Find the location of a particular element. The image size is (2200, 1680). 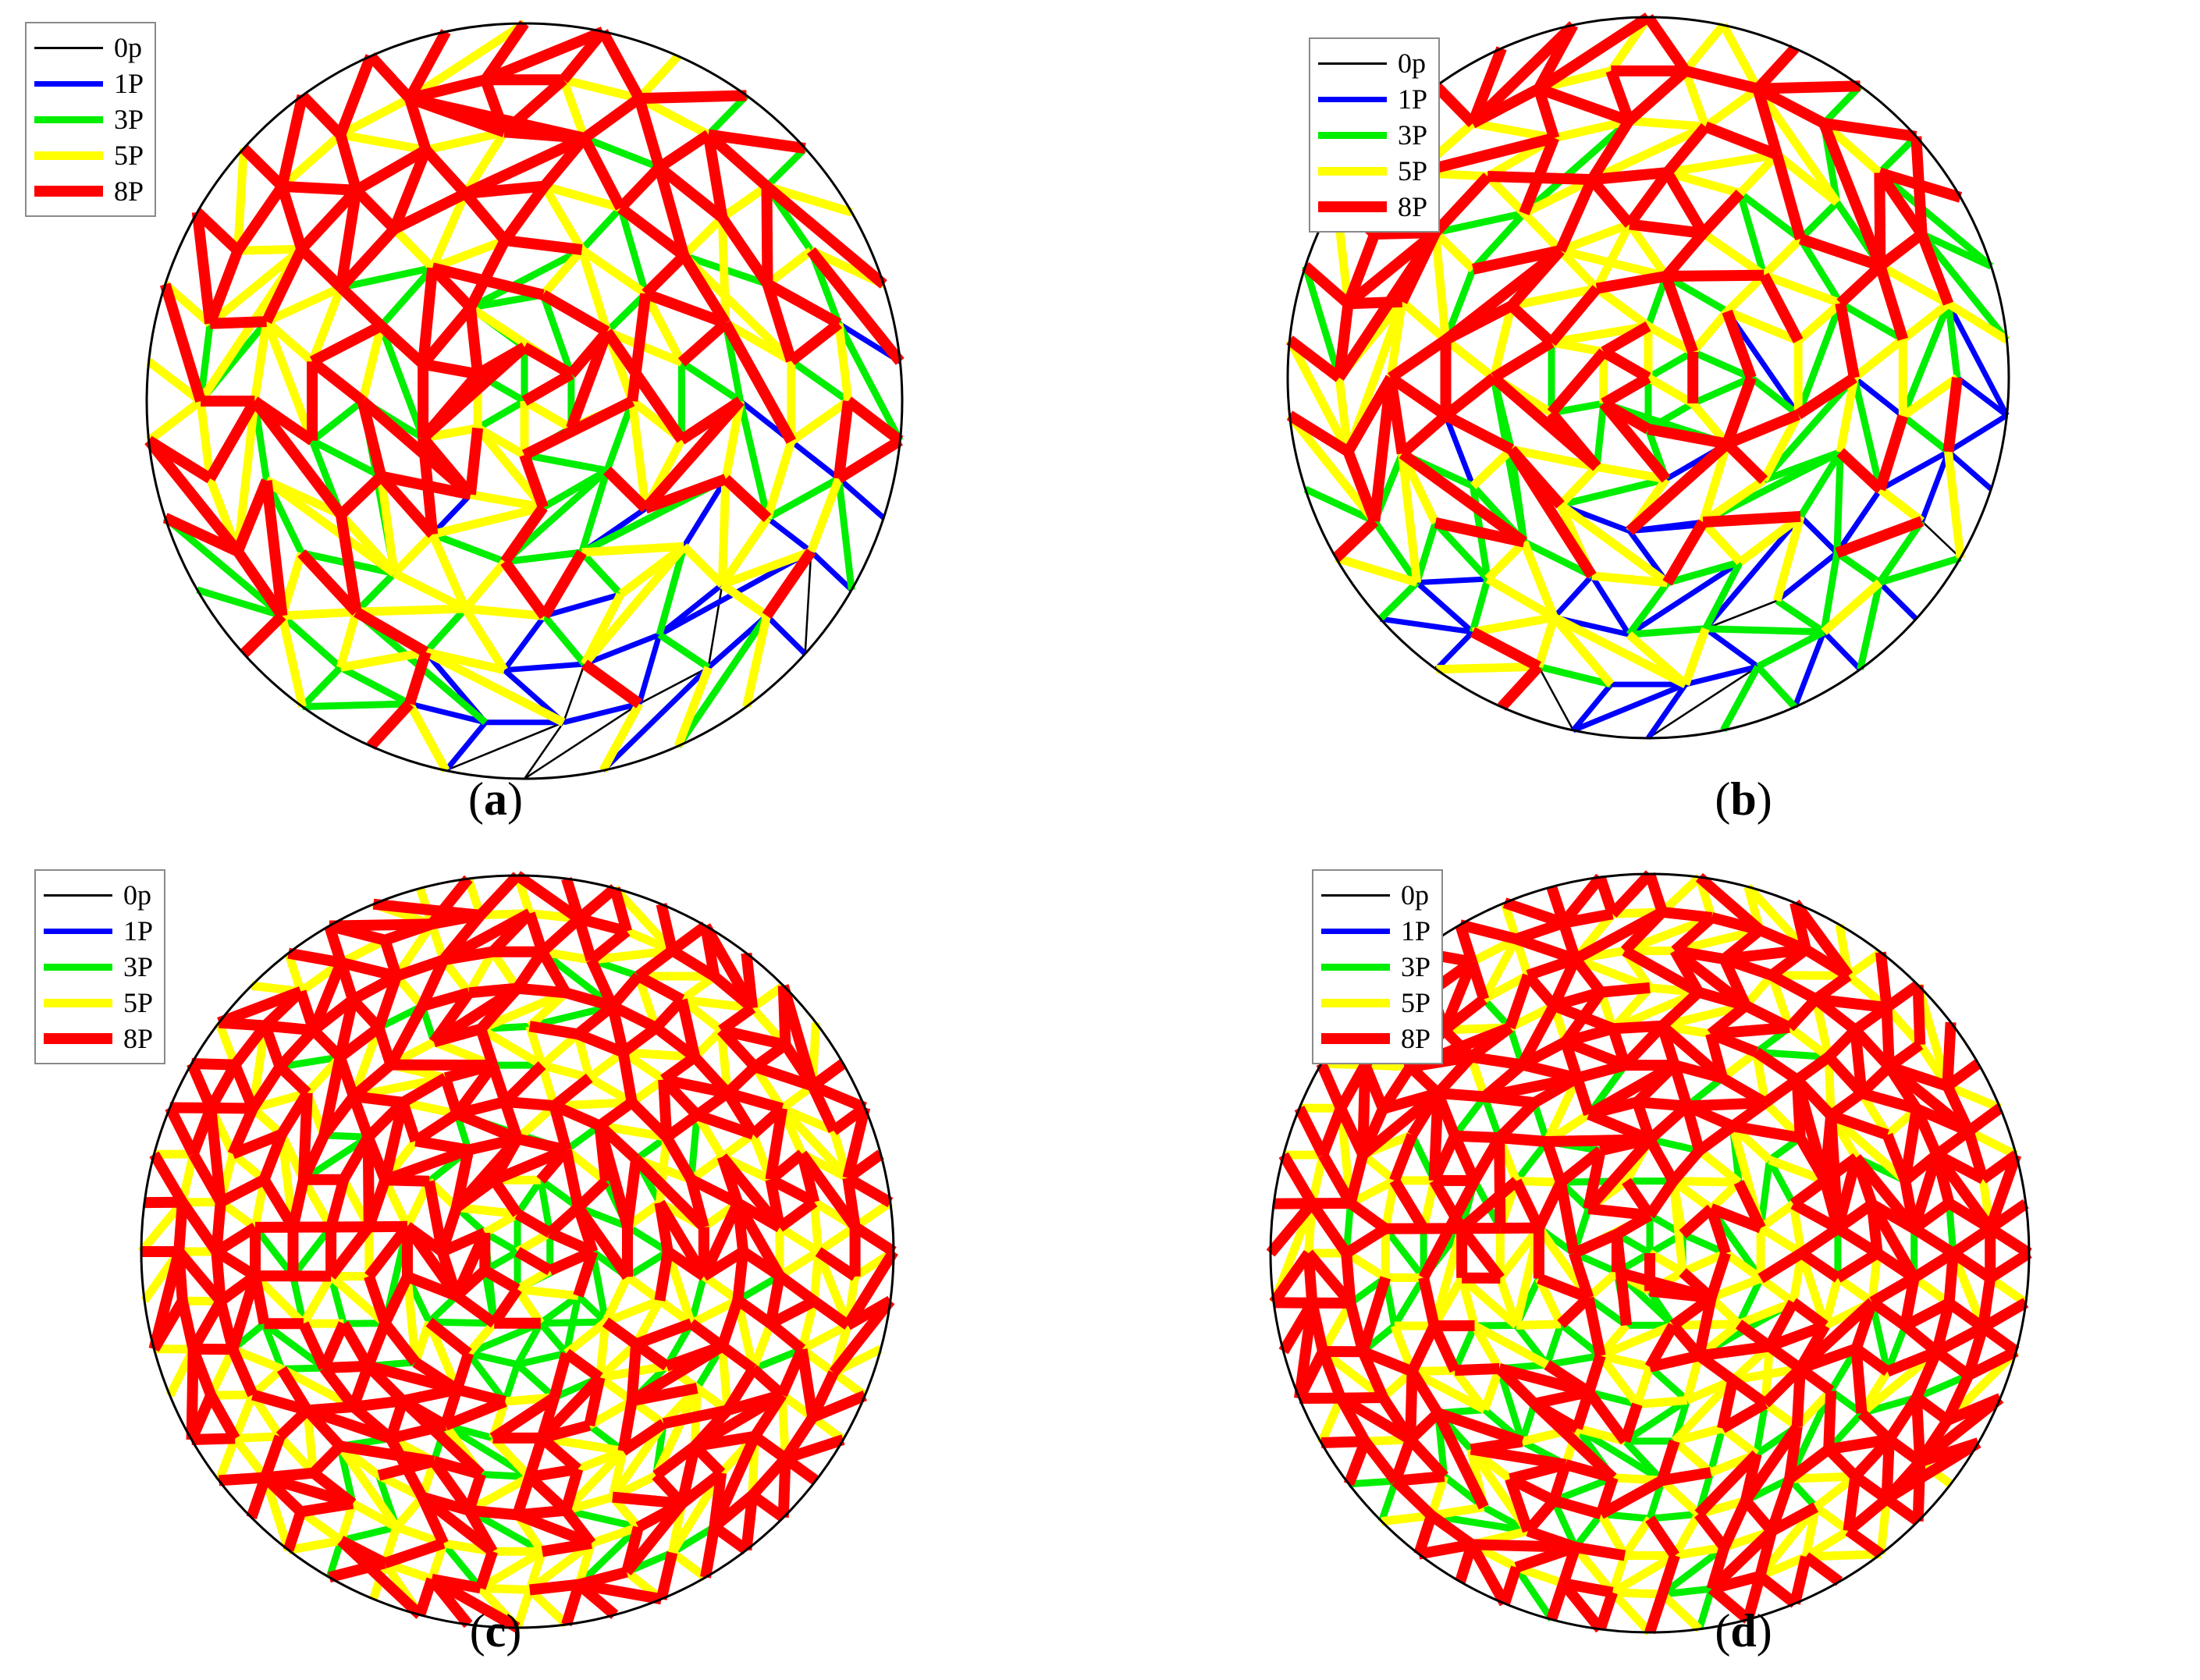

member-0p is located at coordinates (808, 603).